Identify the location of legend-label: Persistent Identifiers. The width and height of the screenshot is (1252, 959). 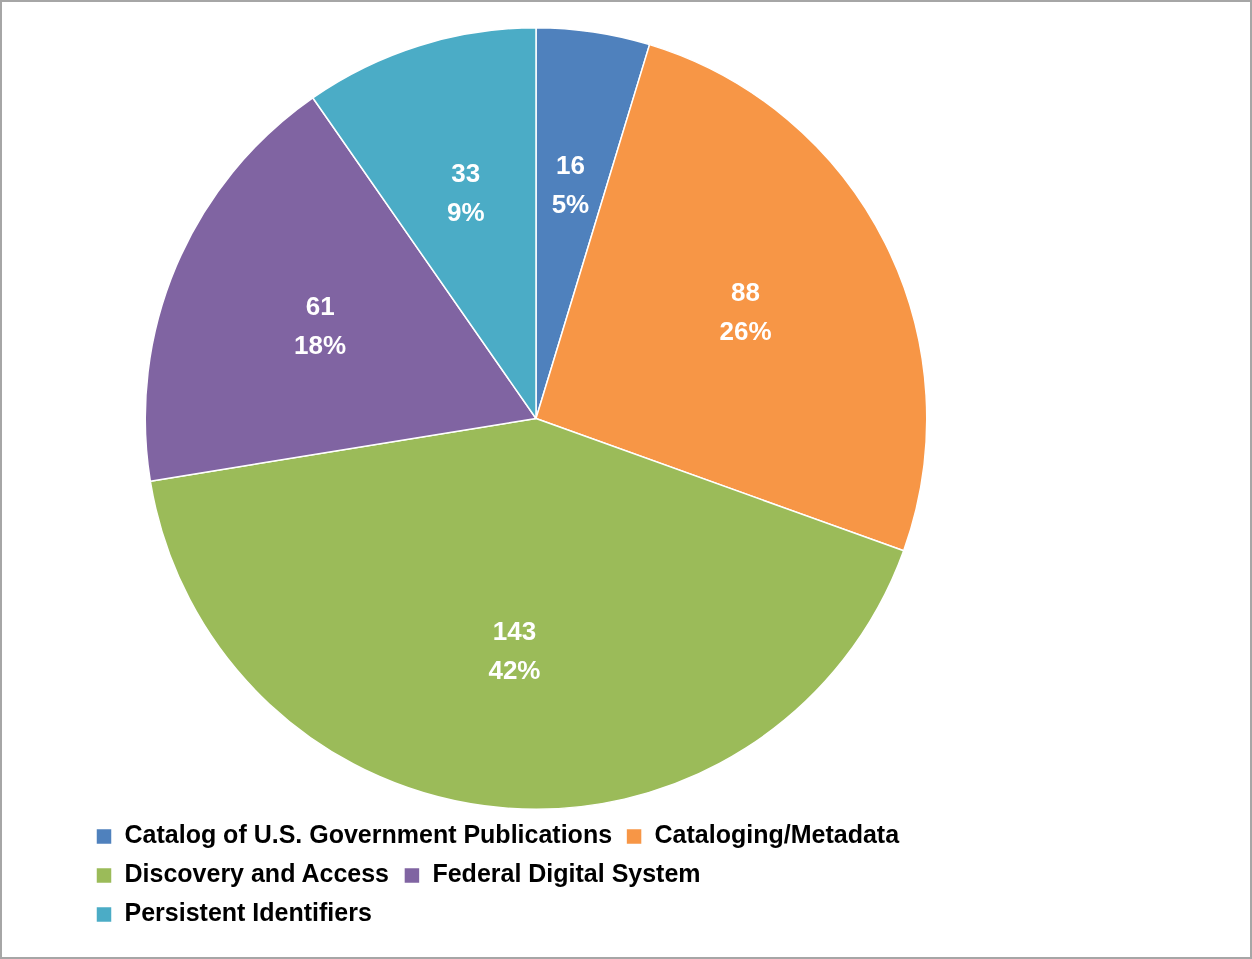
(248, 912).